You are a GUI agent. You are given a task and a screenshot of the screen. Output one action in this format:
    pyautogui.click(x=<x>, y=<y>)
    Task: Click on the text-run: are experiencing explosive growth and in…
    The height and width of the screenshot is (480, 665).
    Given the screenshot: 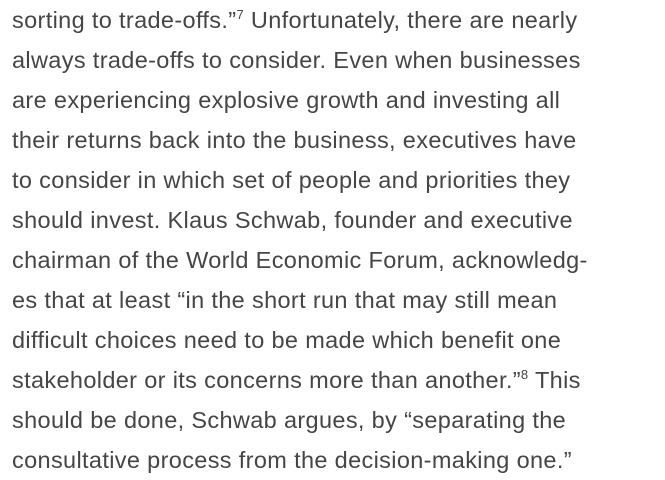 What is the action you would take?
    pyautogui.click(x=286, y=100)
    